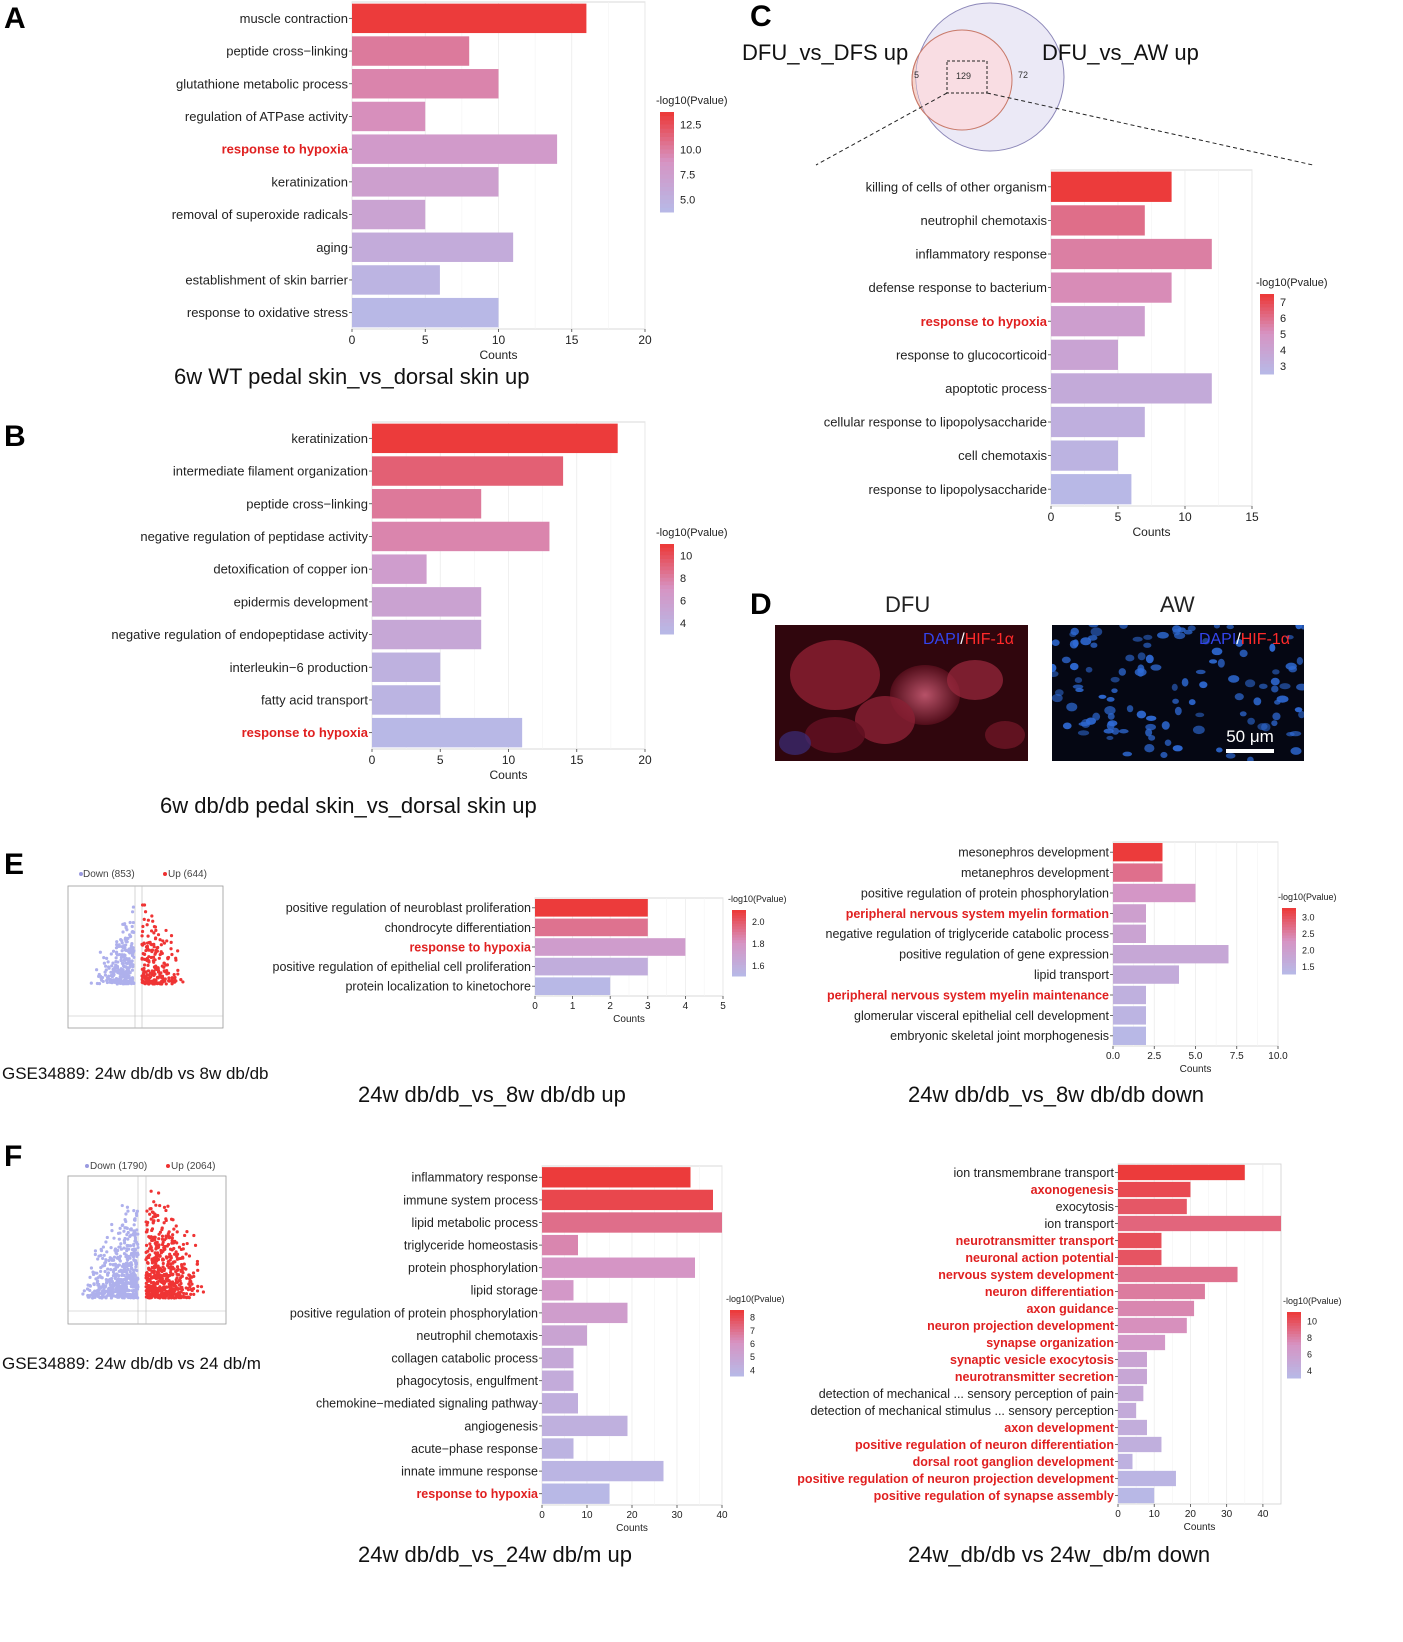 This screenshot has width=1403, height=1642. What do you see at coordinates (1023, 75) in the screenshot?
I see `venn-right-only: 72` at bounding box center [1023, 75].